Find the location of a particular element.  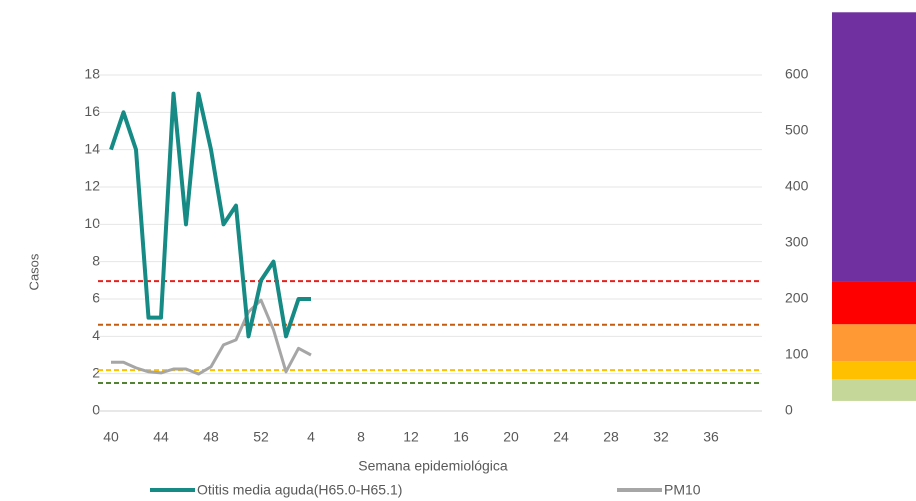

y2-tick-label: 600 is located at coordinates (797, 74).